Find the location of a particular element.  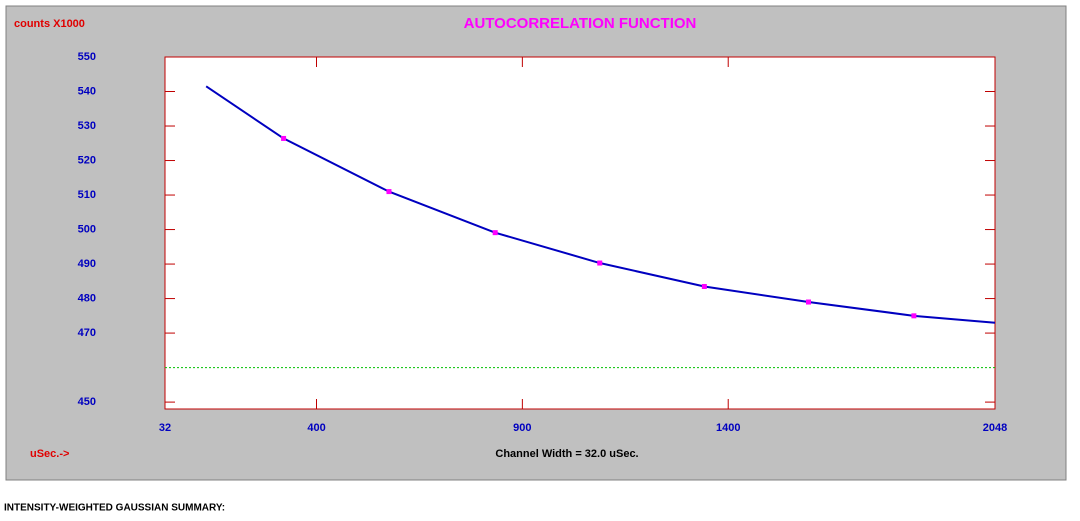

summary-title: INTENSITY-WEIGHTED GAUSSIAN SUMMARY: is located at coordinates (114, 508).